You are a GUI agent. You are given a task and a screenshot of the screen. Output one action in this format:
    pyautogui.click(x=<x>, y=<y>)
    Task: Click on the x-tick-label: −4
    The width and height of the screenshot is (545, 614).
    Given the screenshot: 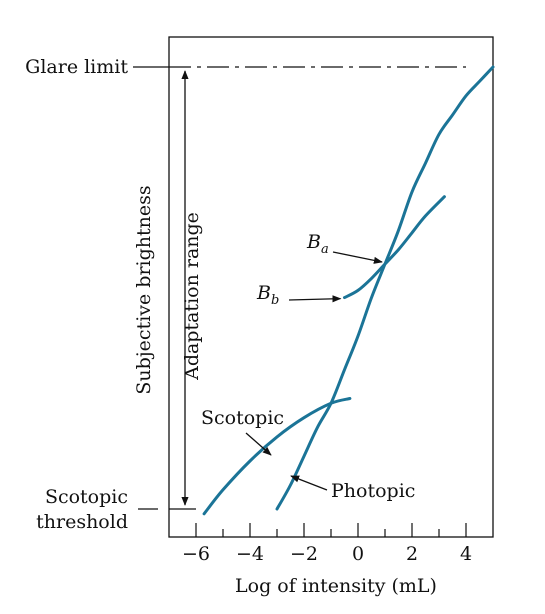 What is the action you would take?
    pyautogui.click(x=250, y=554)
    